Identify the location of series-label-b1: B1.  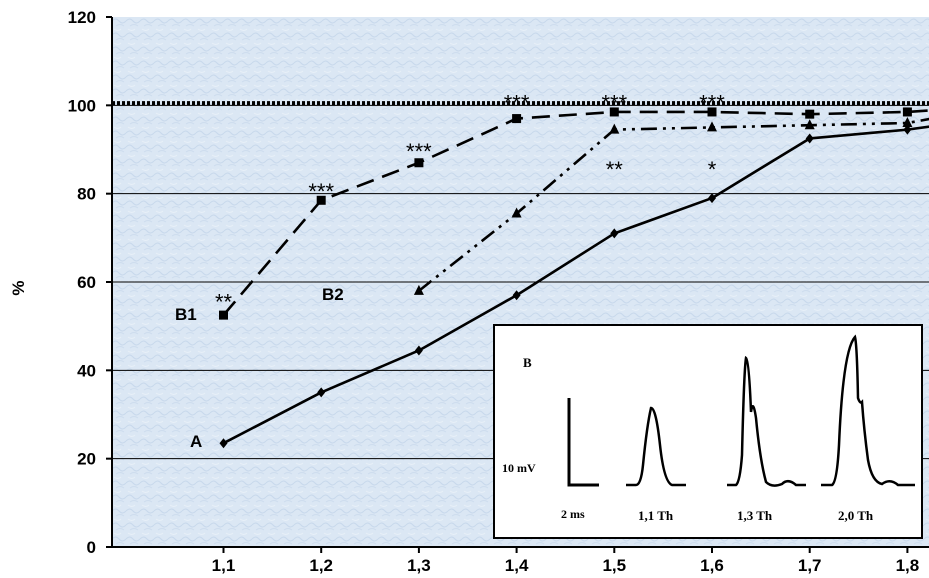
(186, 314).